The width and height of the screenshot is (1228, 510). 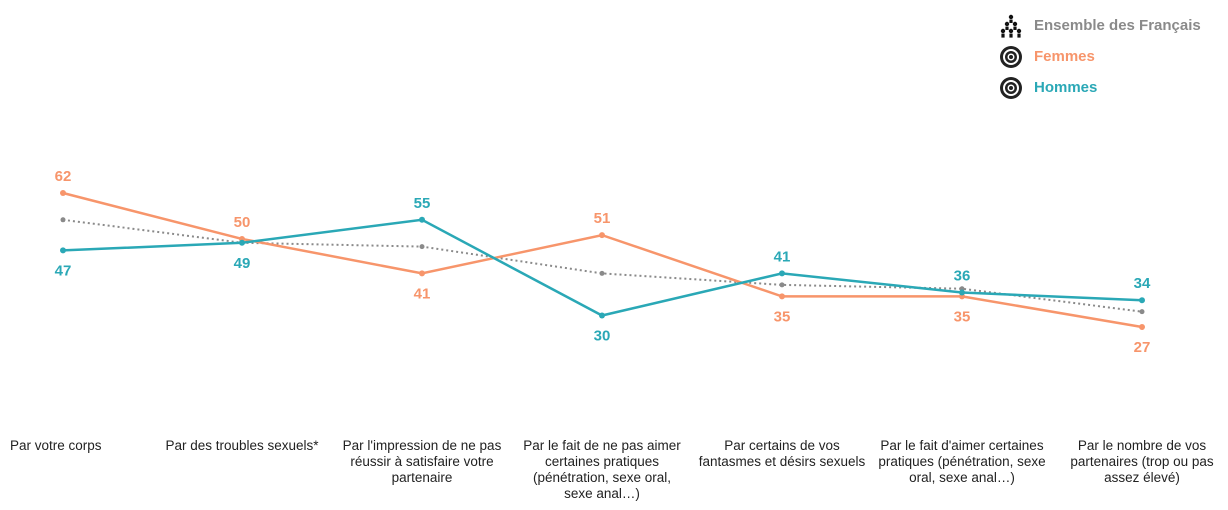 What do you see at coordinates (1011, 26) in the screenshot?
I see `people-pyramid-icon` at bounding box center [1011, 26].